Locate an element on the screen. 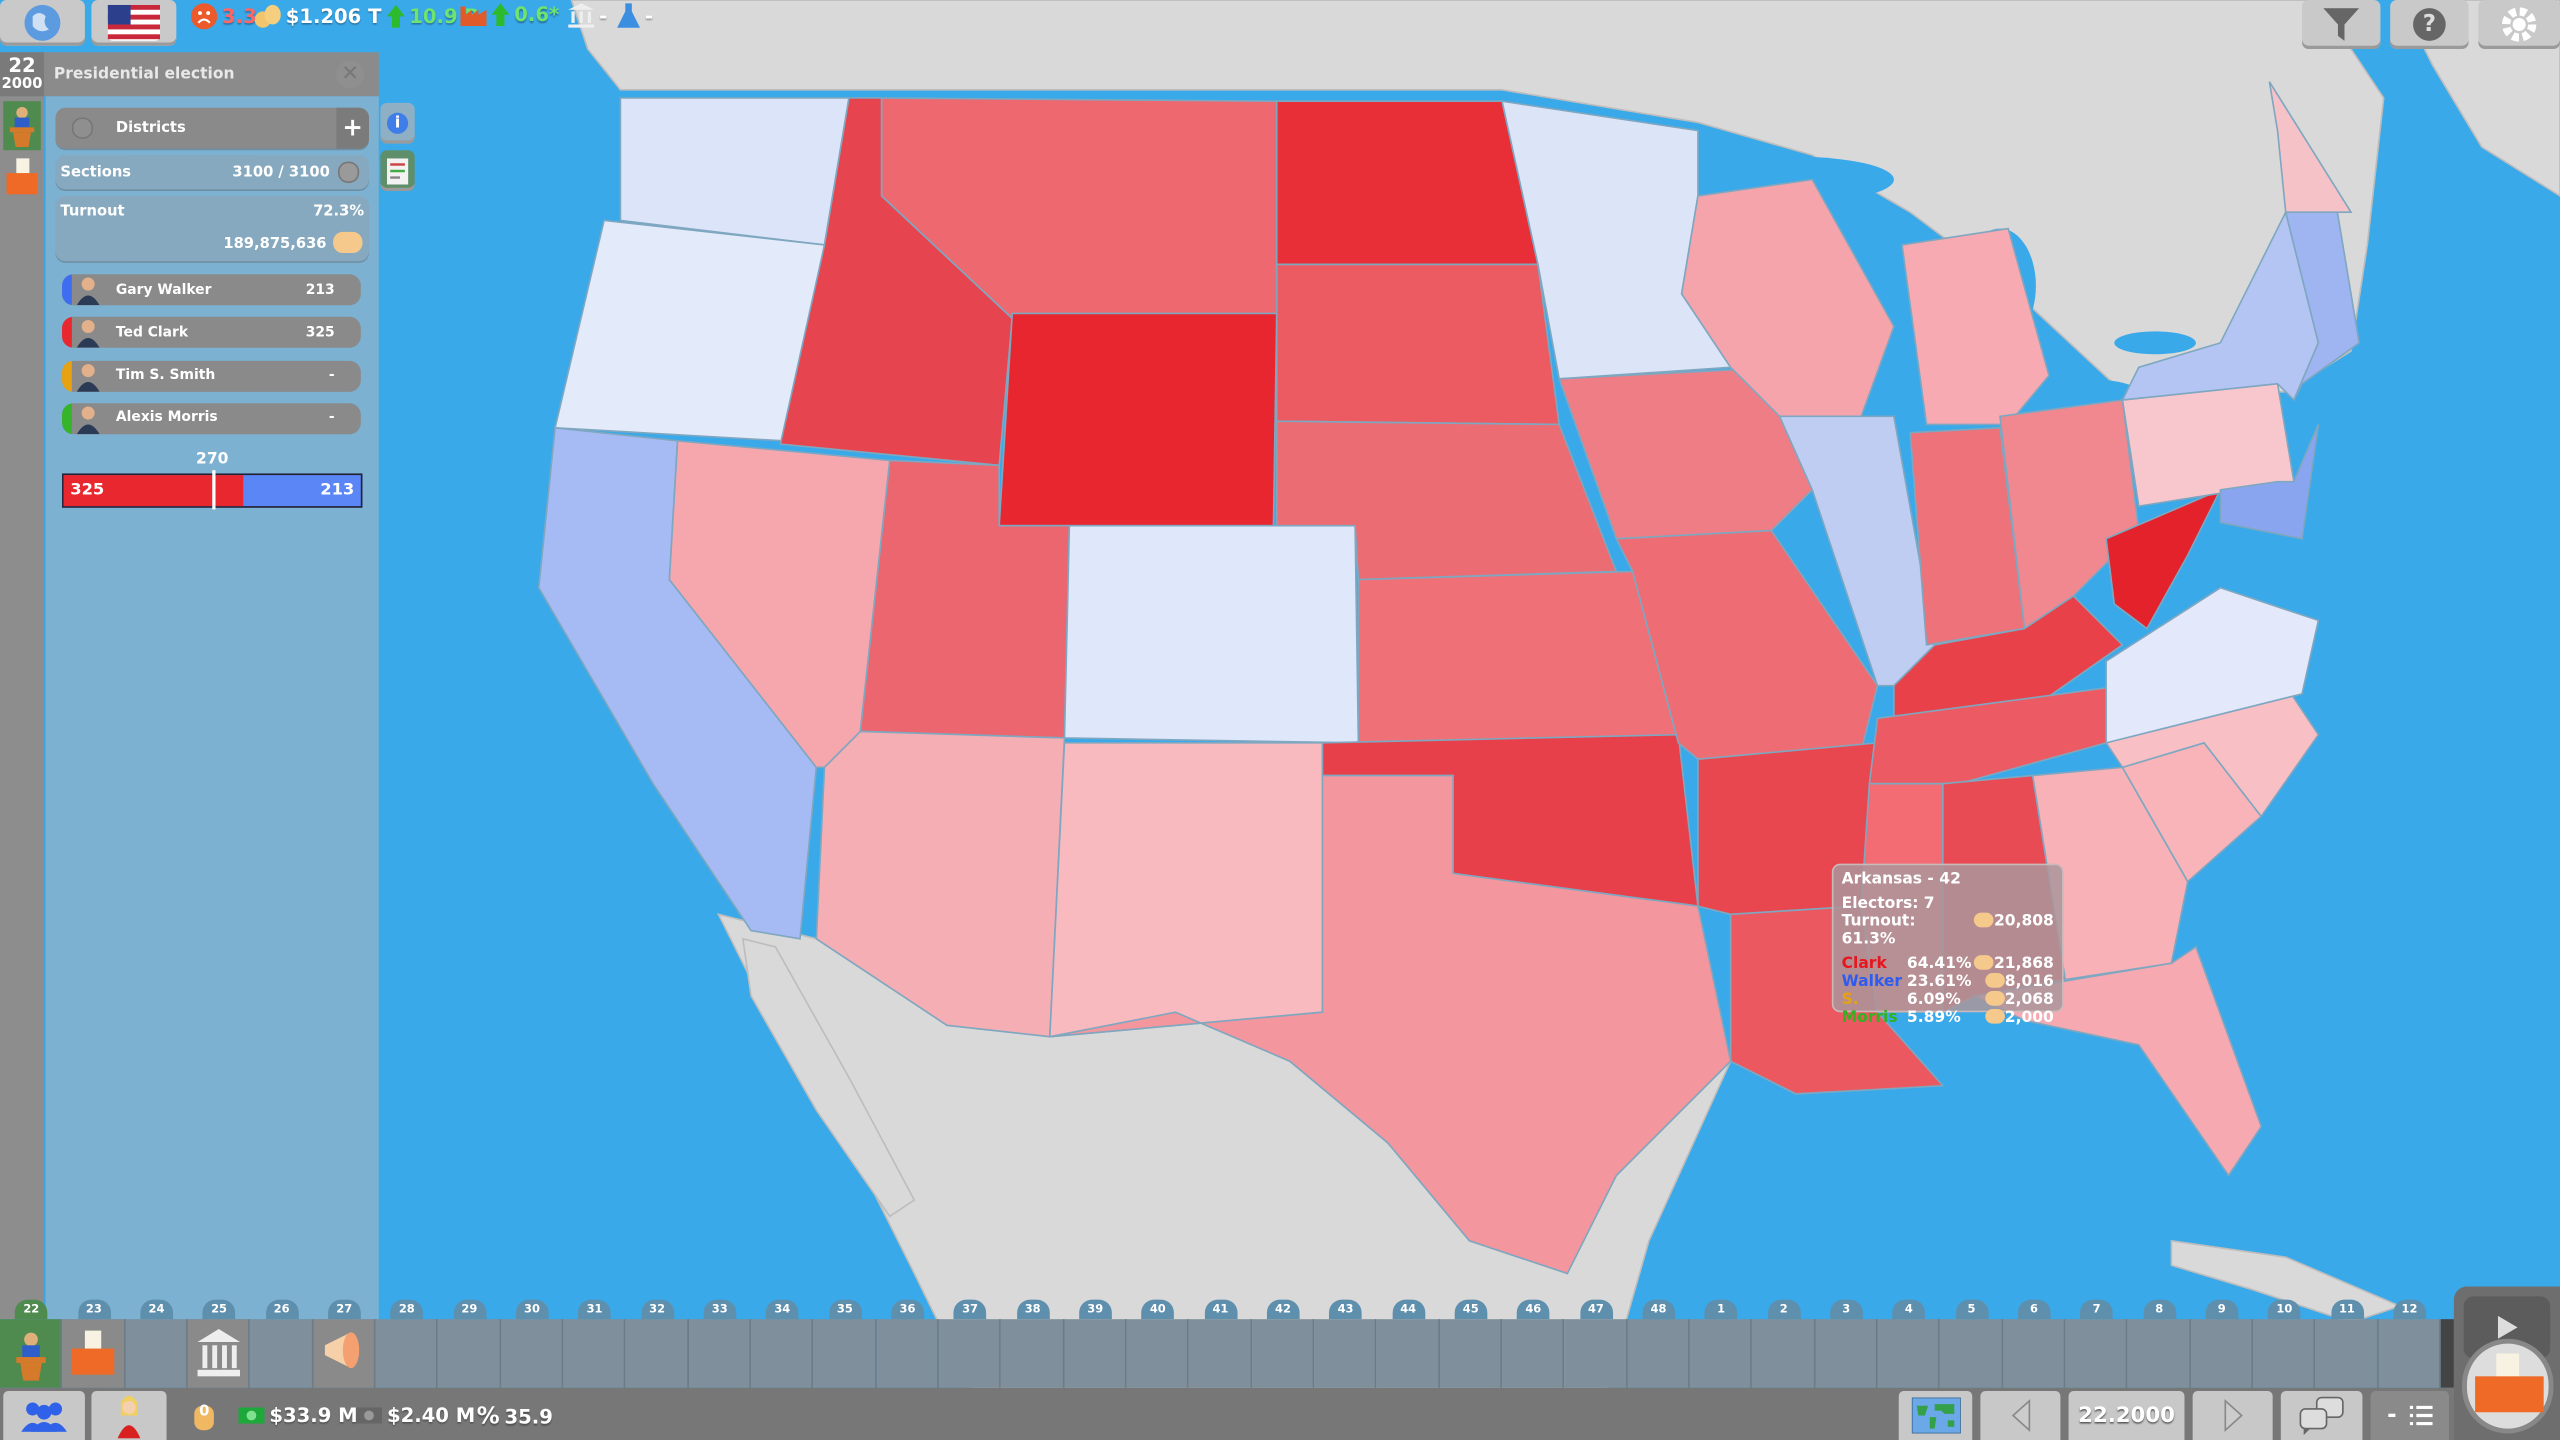 The height and width of the screenshot is (1440, 2560). next-day-button is located at coordinates (2232, 1415).